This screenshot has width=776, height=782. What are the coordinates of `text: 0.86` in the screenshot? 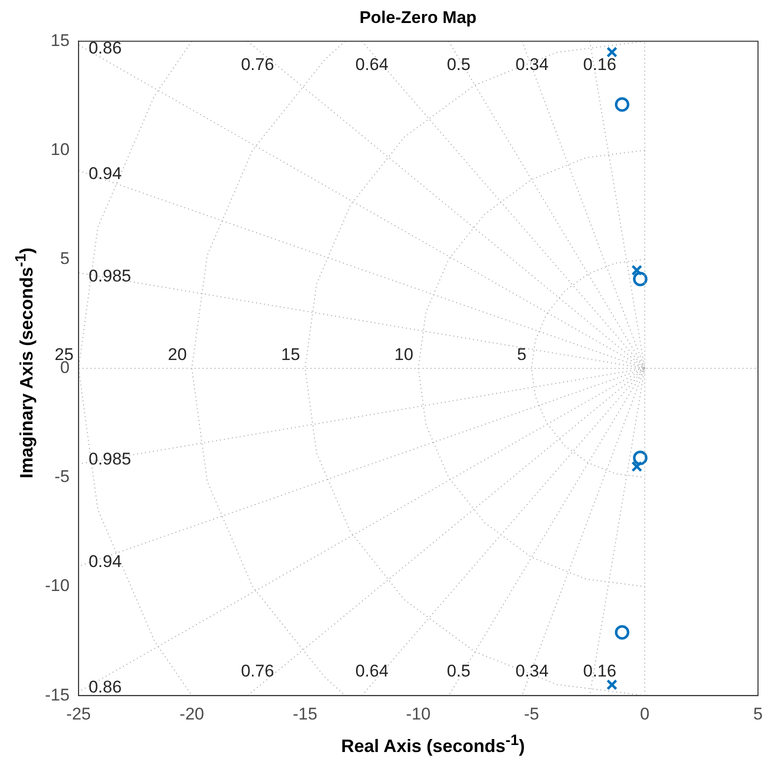 It's located at (105, 48).